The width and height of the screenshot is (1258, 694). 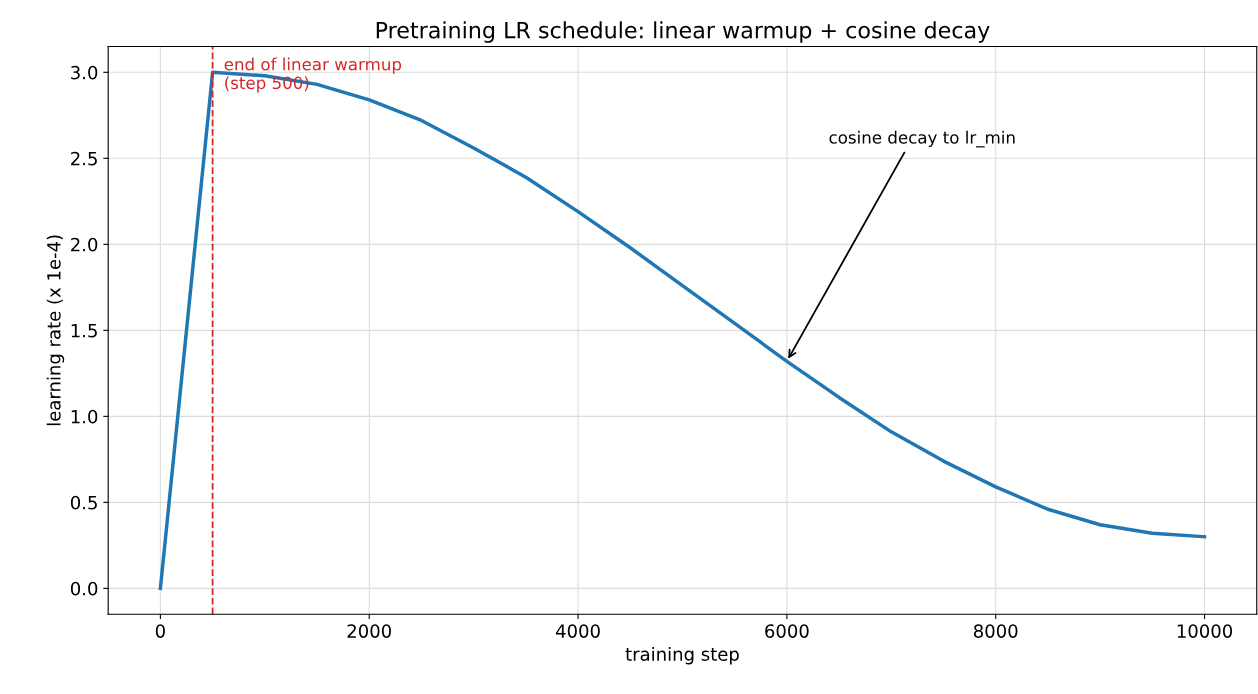 I want to click on annotation: cosine decay to lr_min, so click(x=922, y=139).